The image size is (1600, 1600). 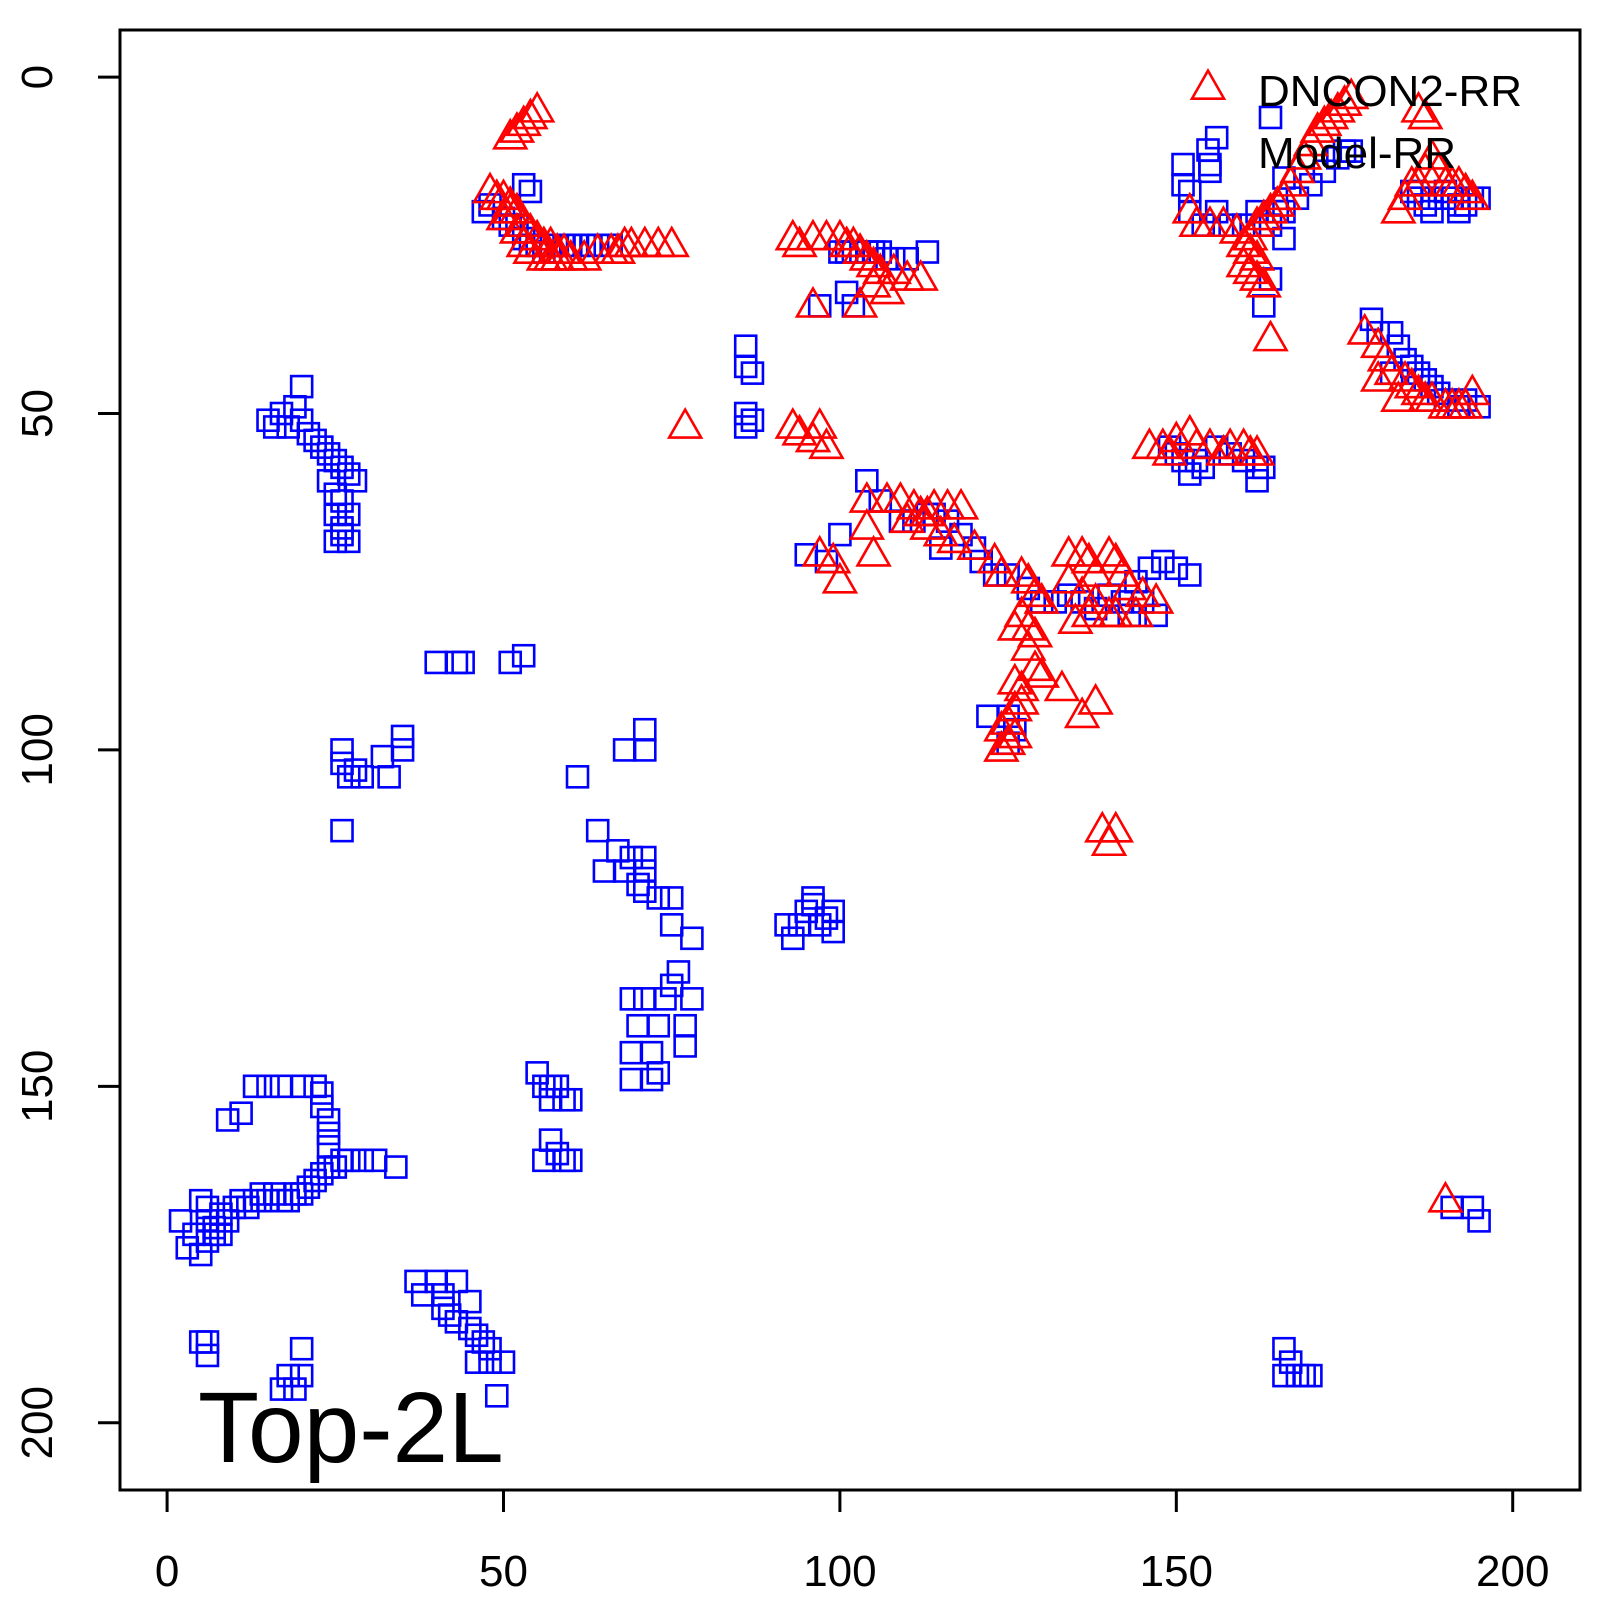 What do you see at coordinates (37, 1086) in the screenshot?
I see `y-tick-label: 150` at bounding box center [37, 1086].